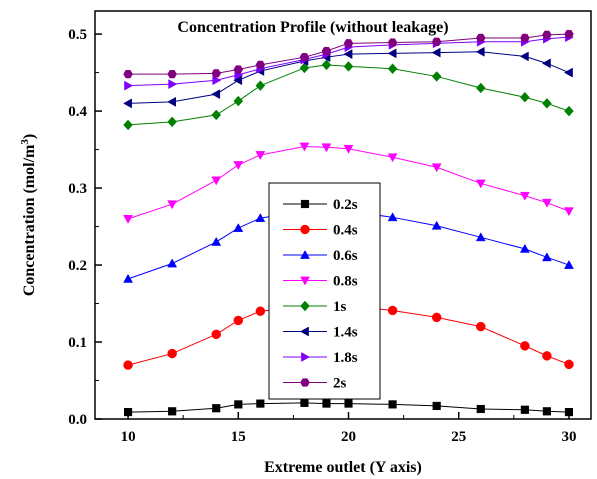 Image resolution: width=597 pixels, height=479 pixels. What do you see at coordinates (345, 358) in the screenshot?
I see `legend-label: 1.8s` at bounding box center [345, 358].